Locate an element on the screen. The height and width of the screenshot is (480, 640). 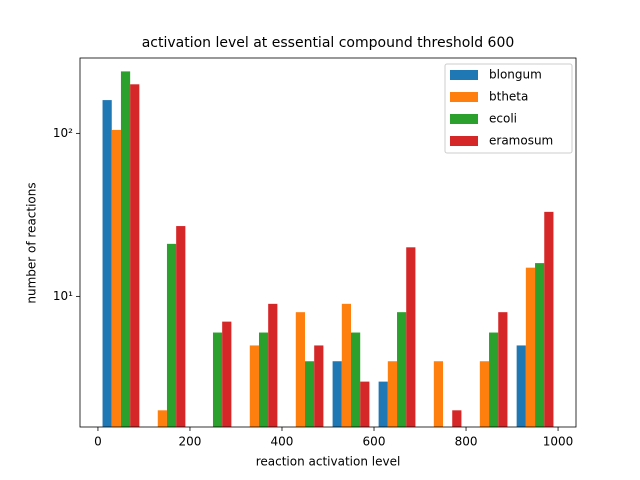
x-tick-label: 0 is located at coordinates (98, 442).